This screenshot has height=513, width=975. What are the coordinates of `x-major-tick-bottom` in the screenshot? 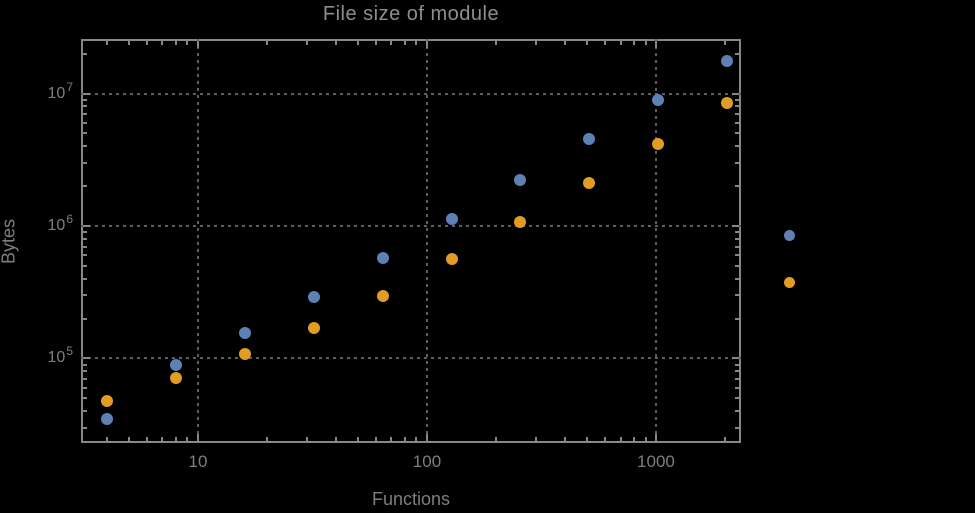 It's located at (655, 437).